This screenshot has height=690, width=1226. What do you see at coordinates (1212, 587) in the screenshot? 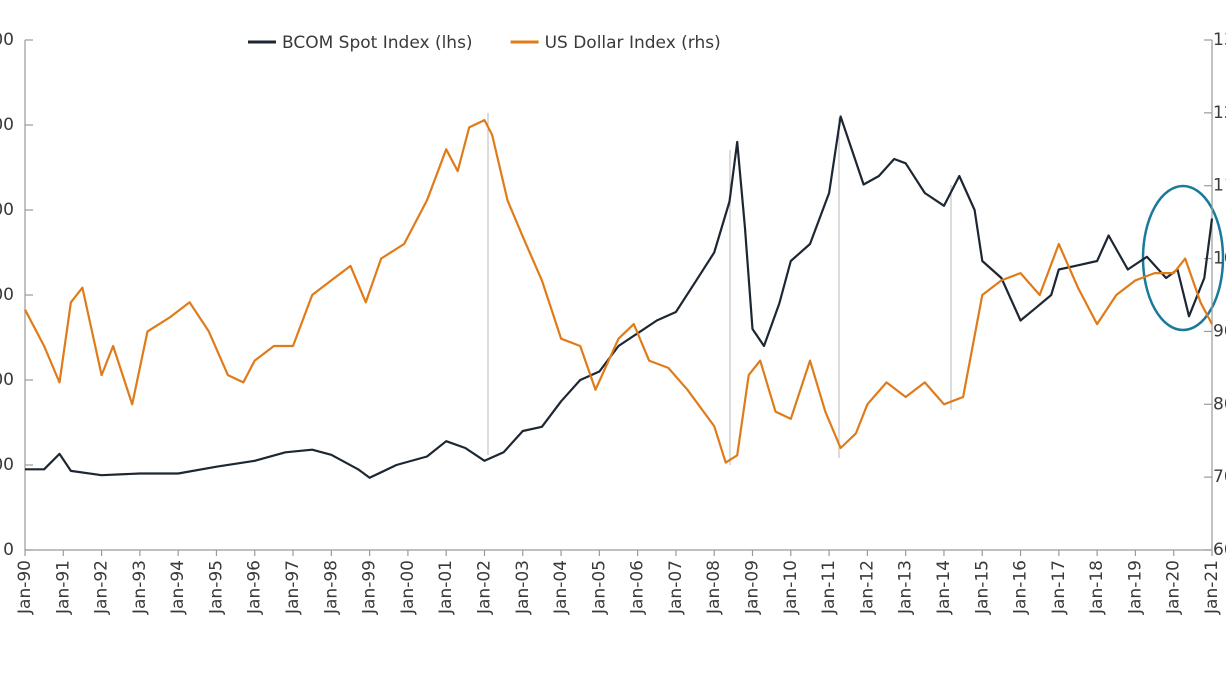
I see `x-tick-label: Jan-21` at bounding box center [1212, 587].